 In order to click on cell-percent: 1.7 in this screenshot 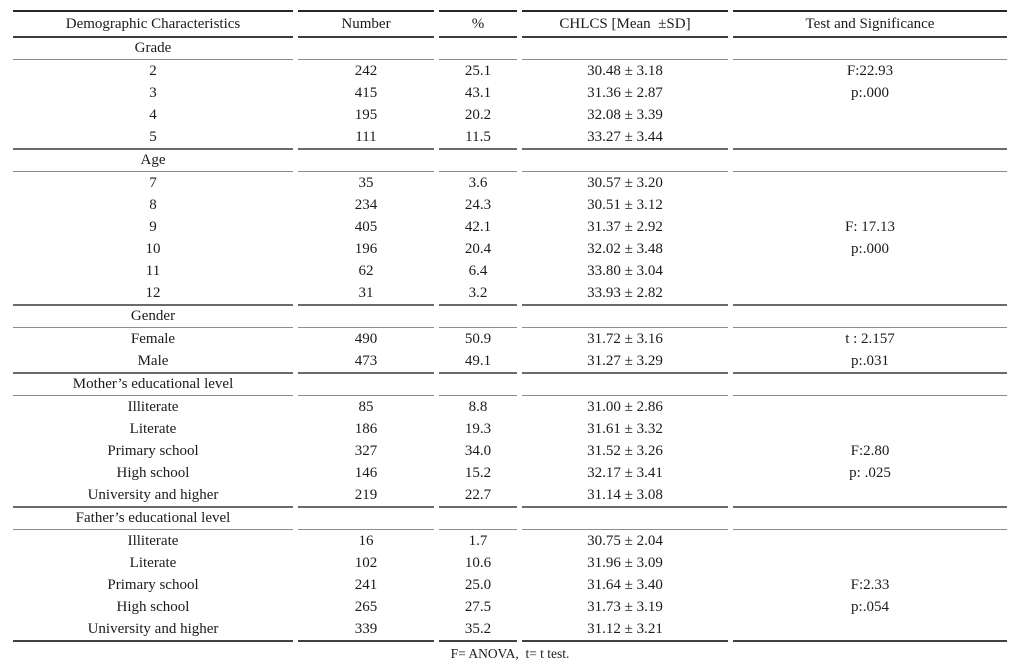, I will do `click(478, 541)`.